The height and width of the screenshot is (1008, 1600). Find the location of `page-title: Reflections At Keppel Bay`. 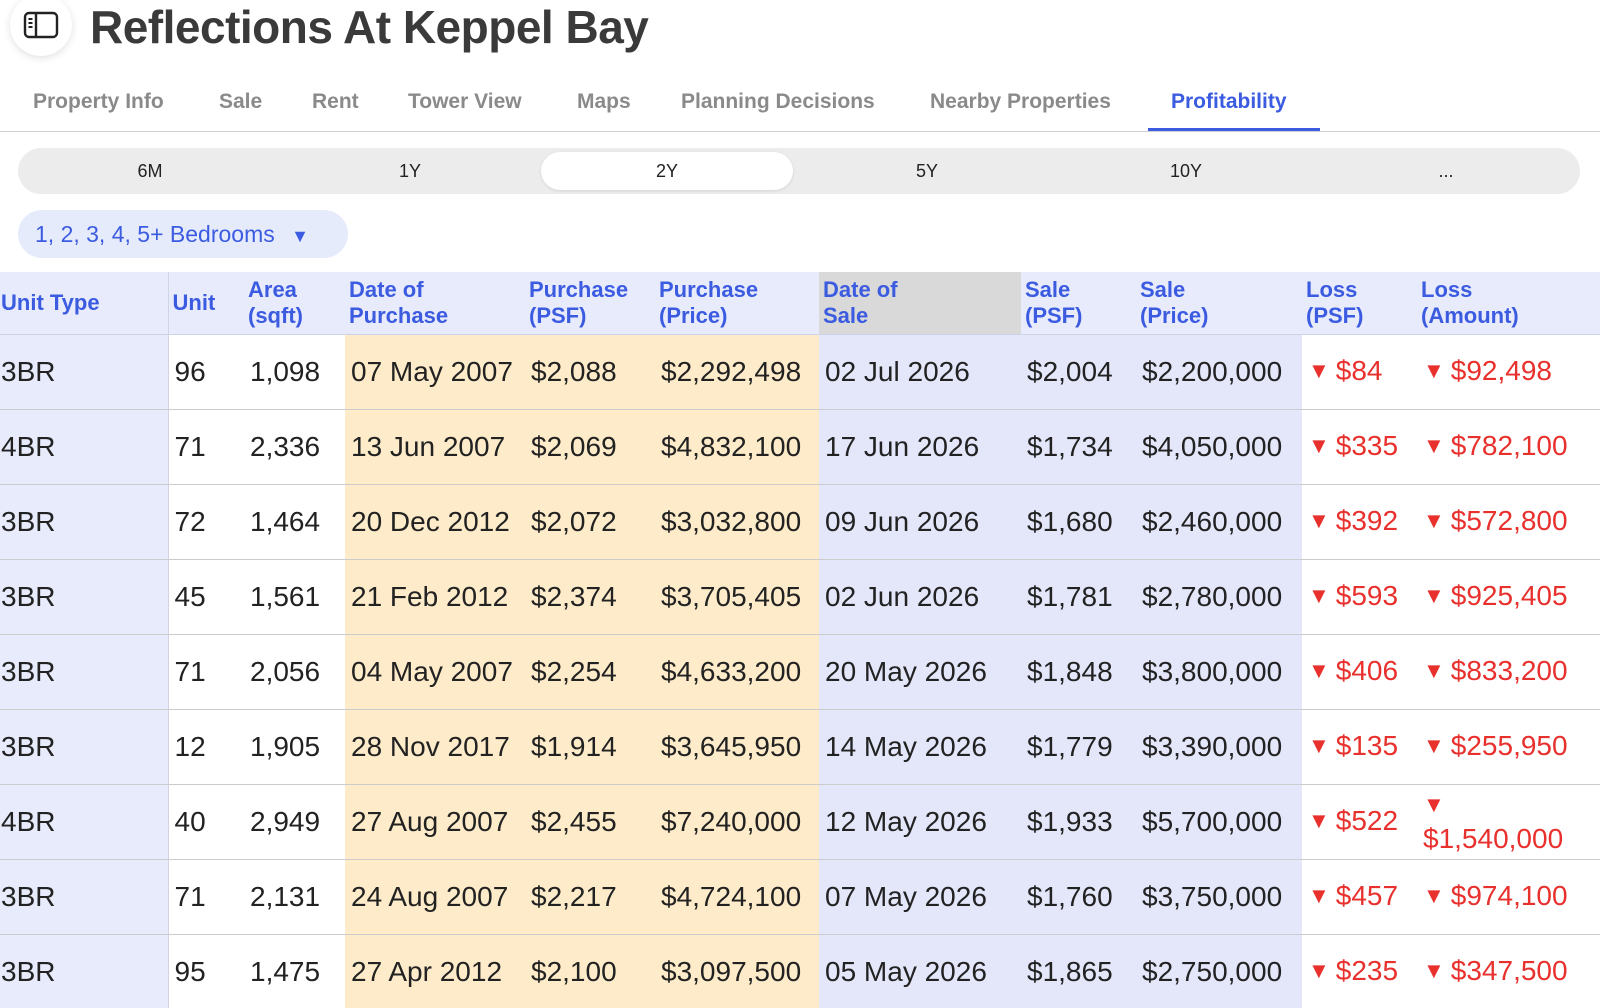

page-title: Reflections At Keppel Bay is located at coordinates (369, 27).